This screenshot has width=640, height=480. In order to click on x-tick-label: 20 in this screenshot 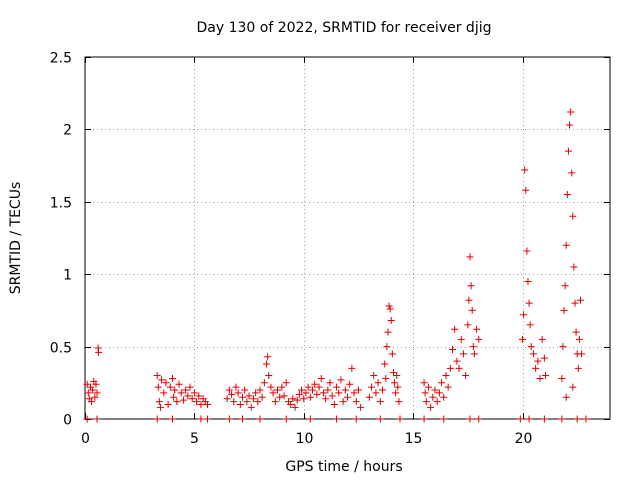, I will do `click(524, 439)`.